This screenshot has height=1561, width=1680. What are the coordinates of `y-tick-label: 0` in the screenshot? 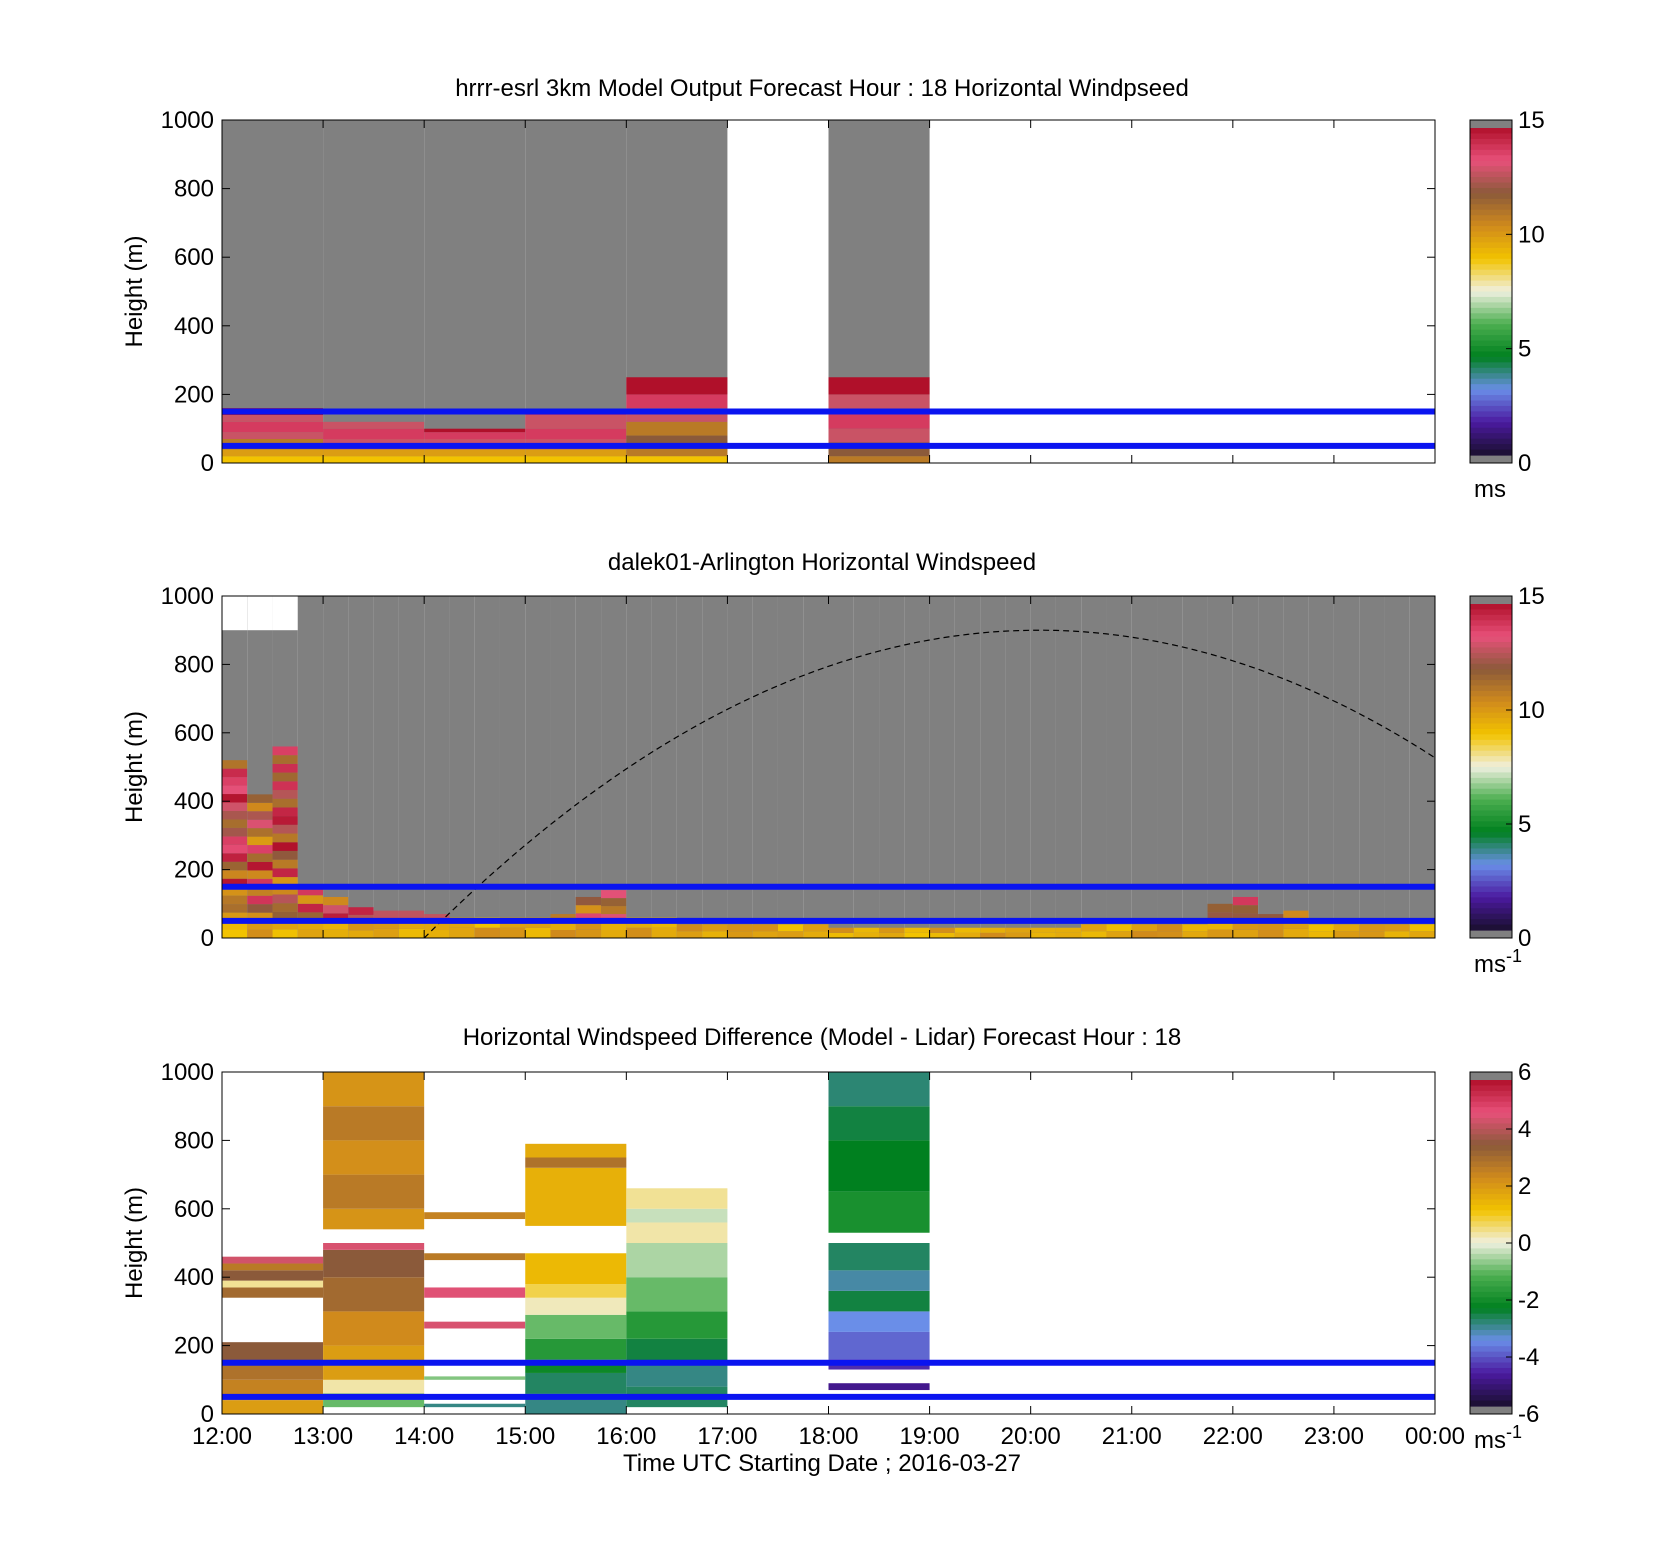 It's located at (207, 1414).